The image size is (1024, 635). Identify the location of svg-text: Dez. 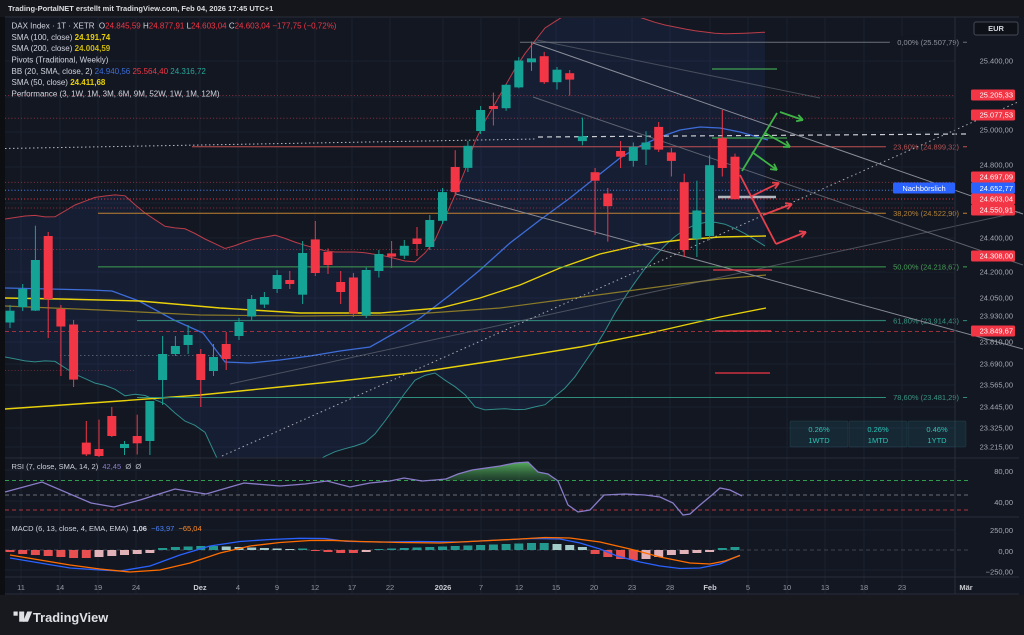
(200, 587).